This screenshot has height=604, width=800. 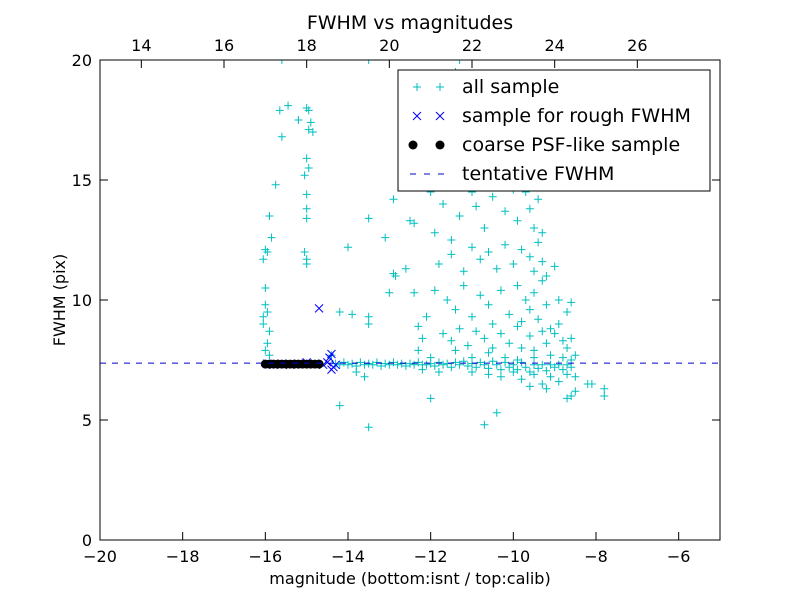 I want to click on legend-label-coarse-sample: coarse PSF-like sample, so click(x=571, y=145).